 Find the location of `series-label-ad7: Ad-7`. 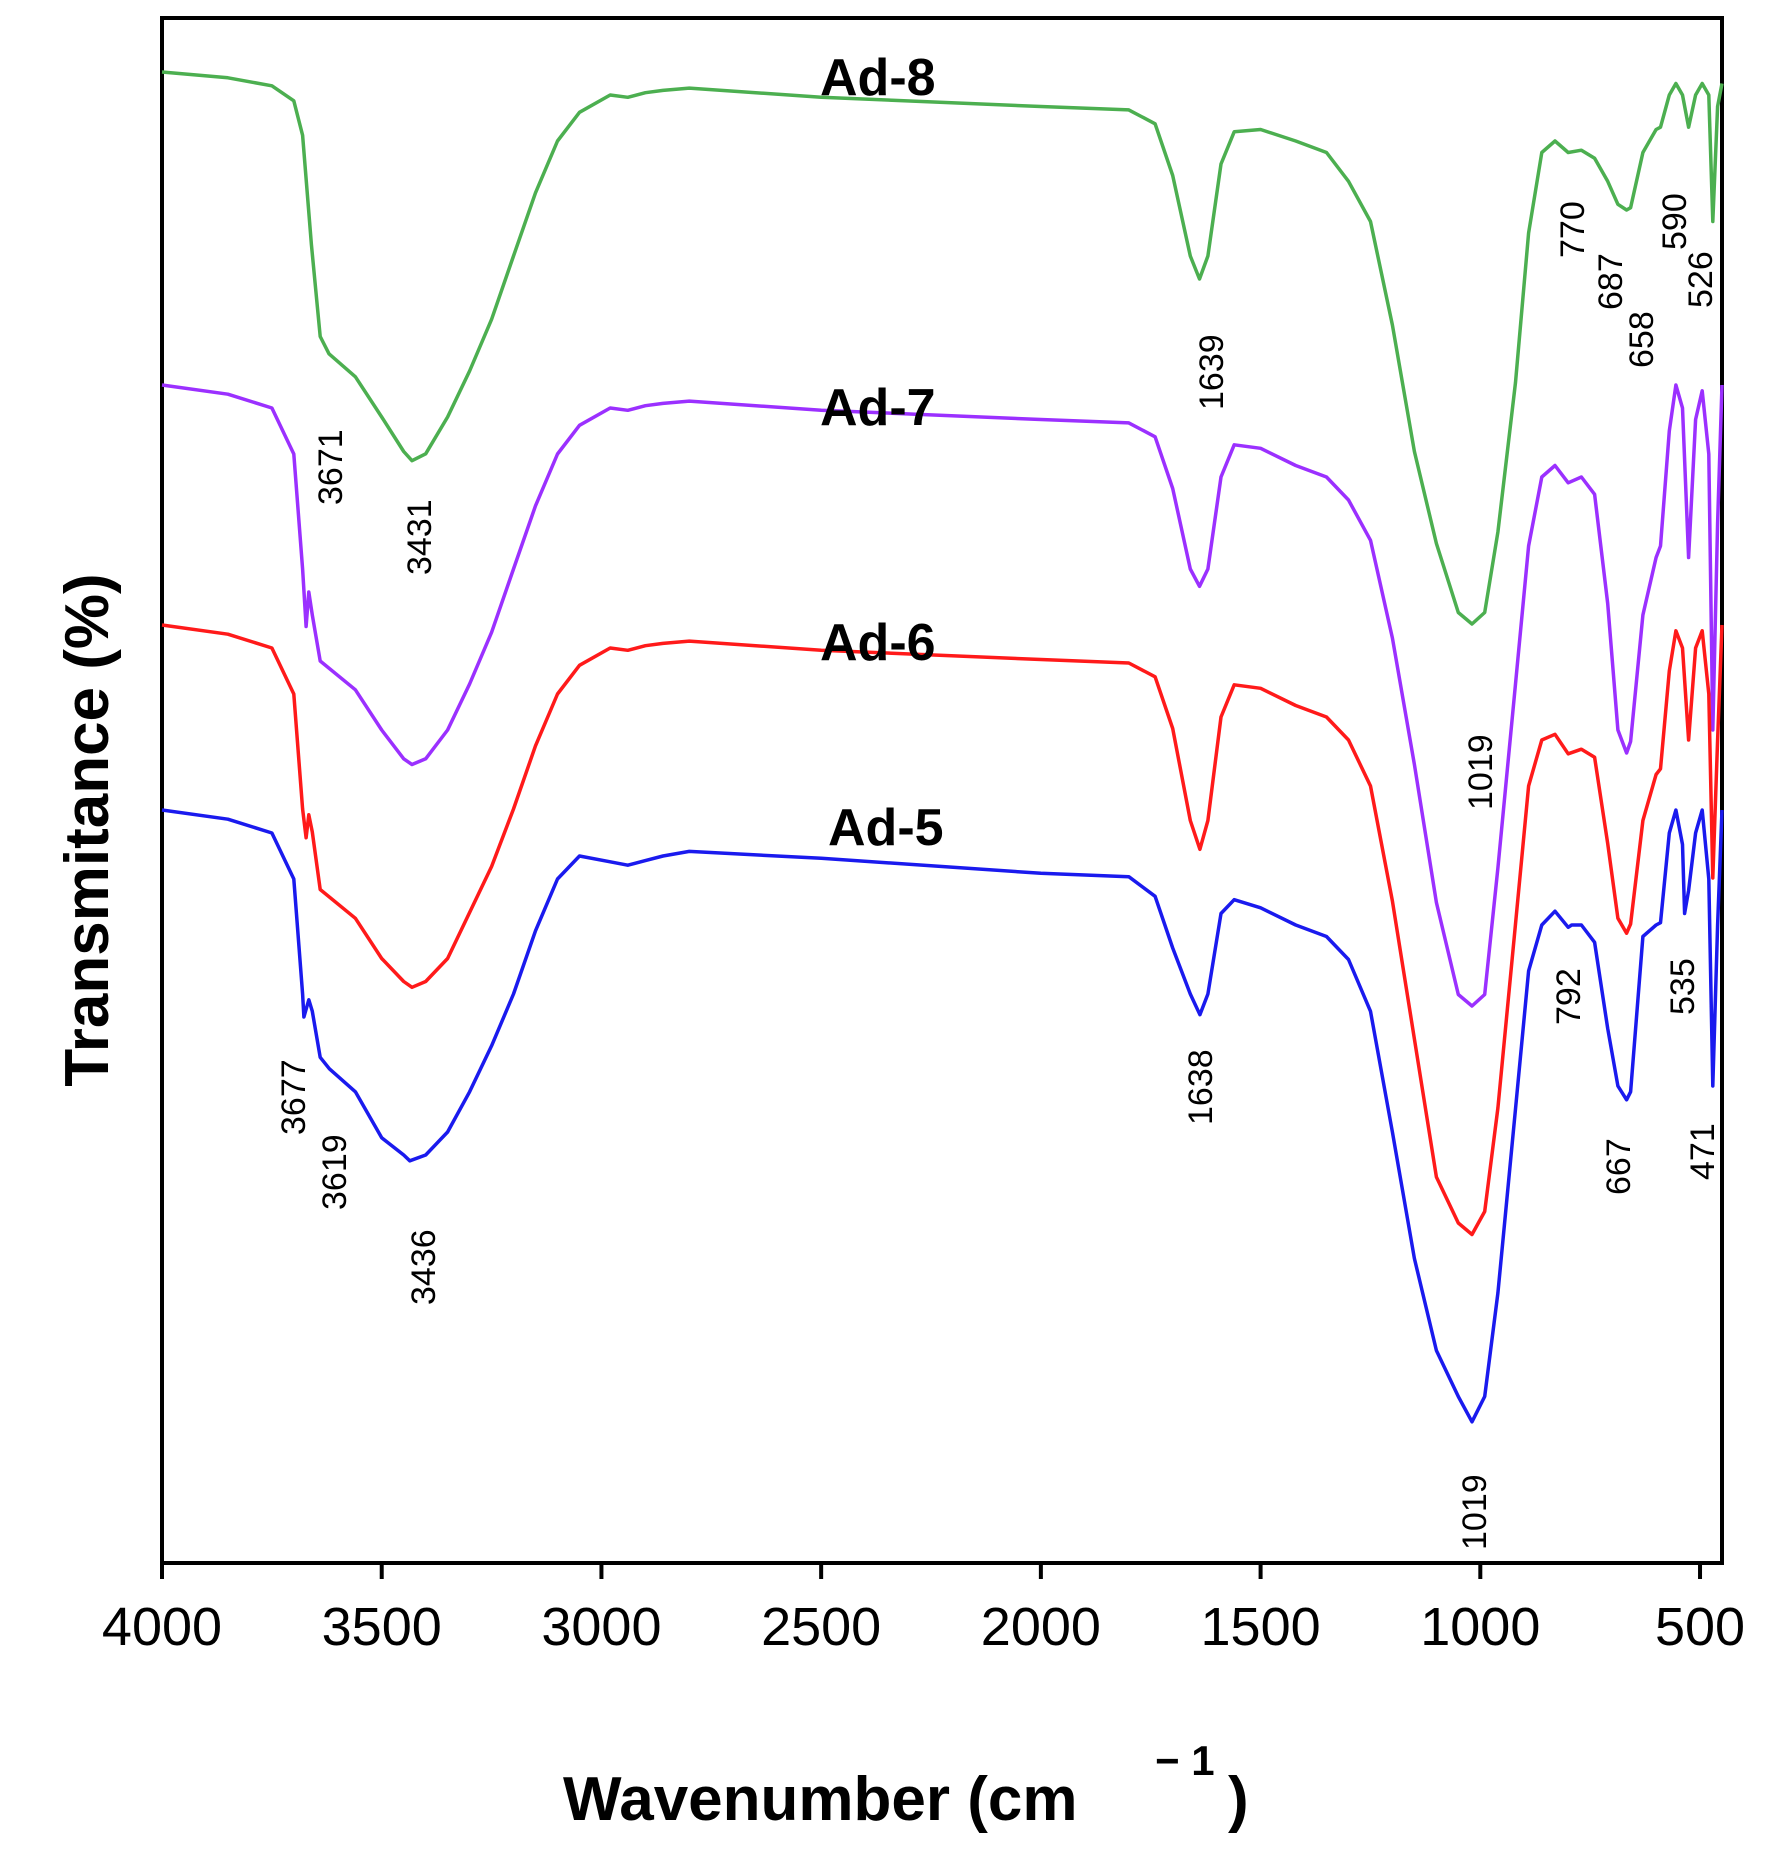

series-label-ad7: Ad-7 is located at coordinates (878, 408).